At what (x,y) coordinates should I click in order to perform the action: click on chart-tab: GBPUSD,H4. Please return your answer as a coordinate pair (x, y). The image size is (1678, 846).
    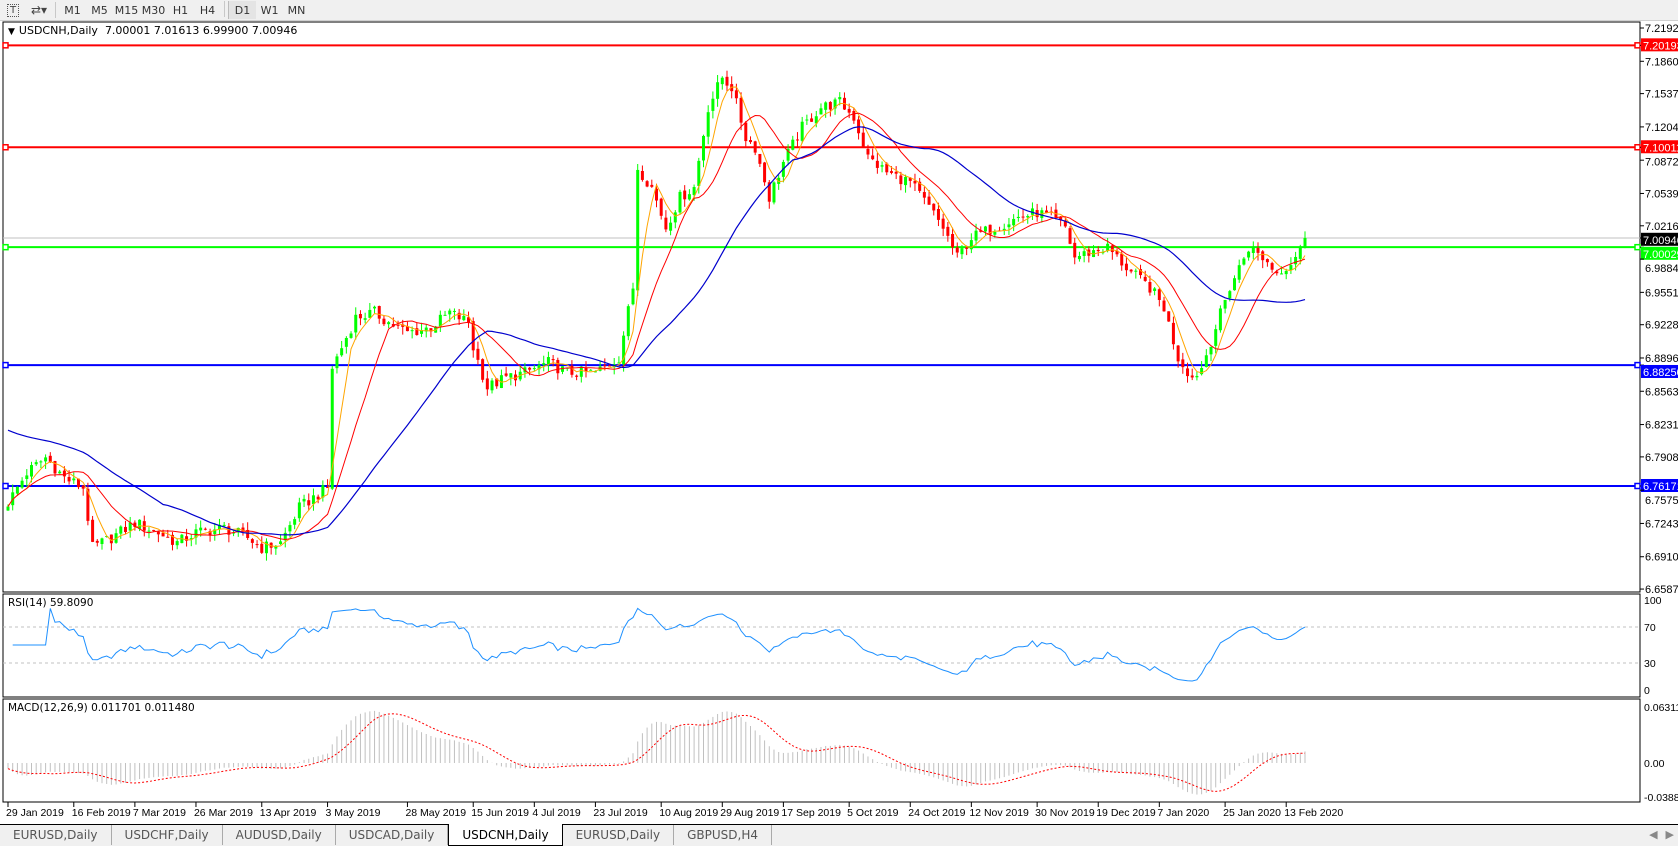
    Looking at the image, I should click on (723, 835).